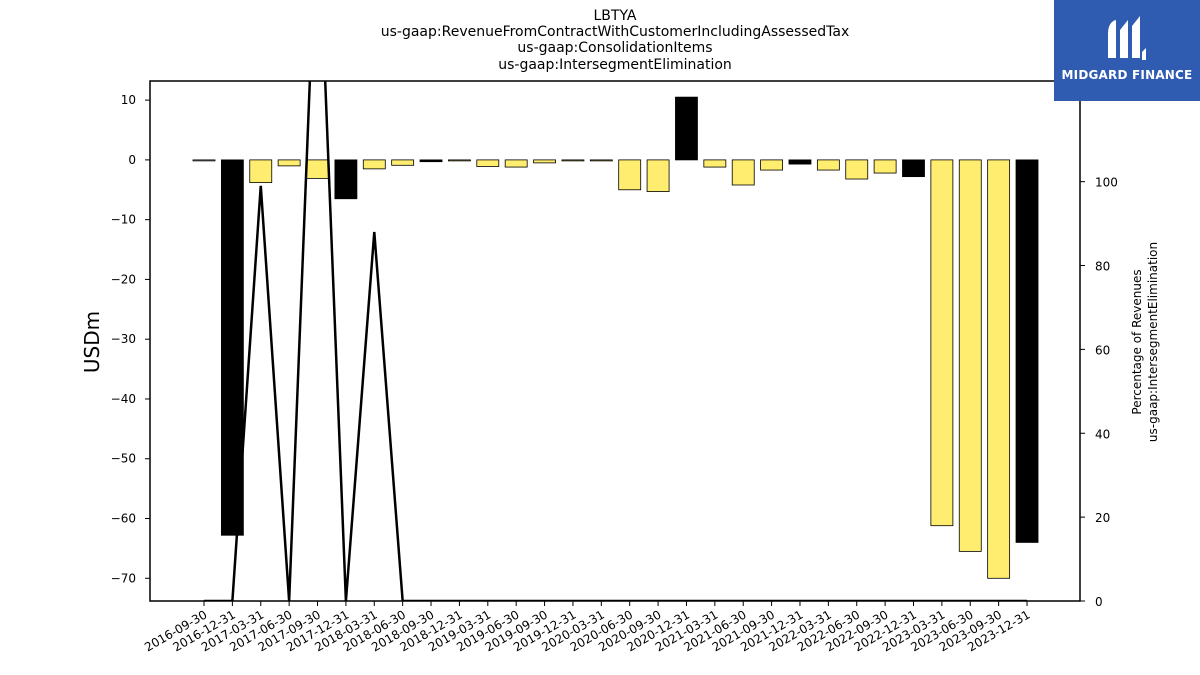  What do you see at coordinates (1127, 75) in the screenshot?
I see `logo-text: MIDGARD FINANCE` at bounding box center [1127, 75].